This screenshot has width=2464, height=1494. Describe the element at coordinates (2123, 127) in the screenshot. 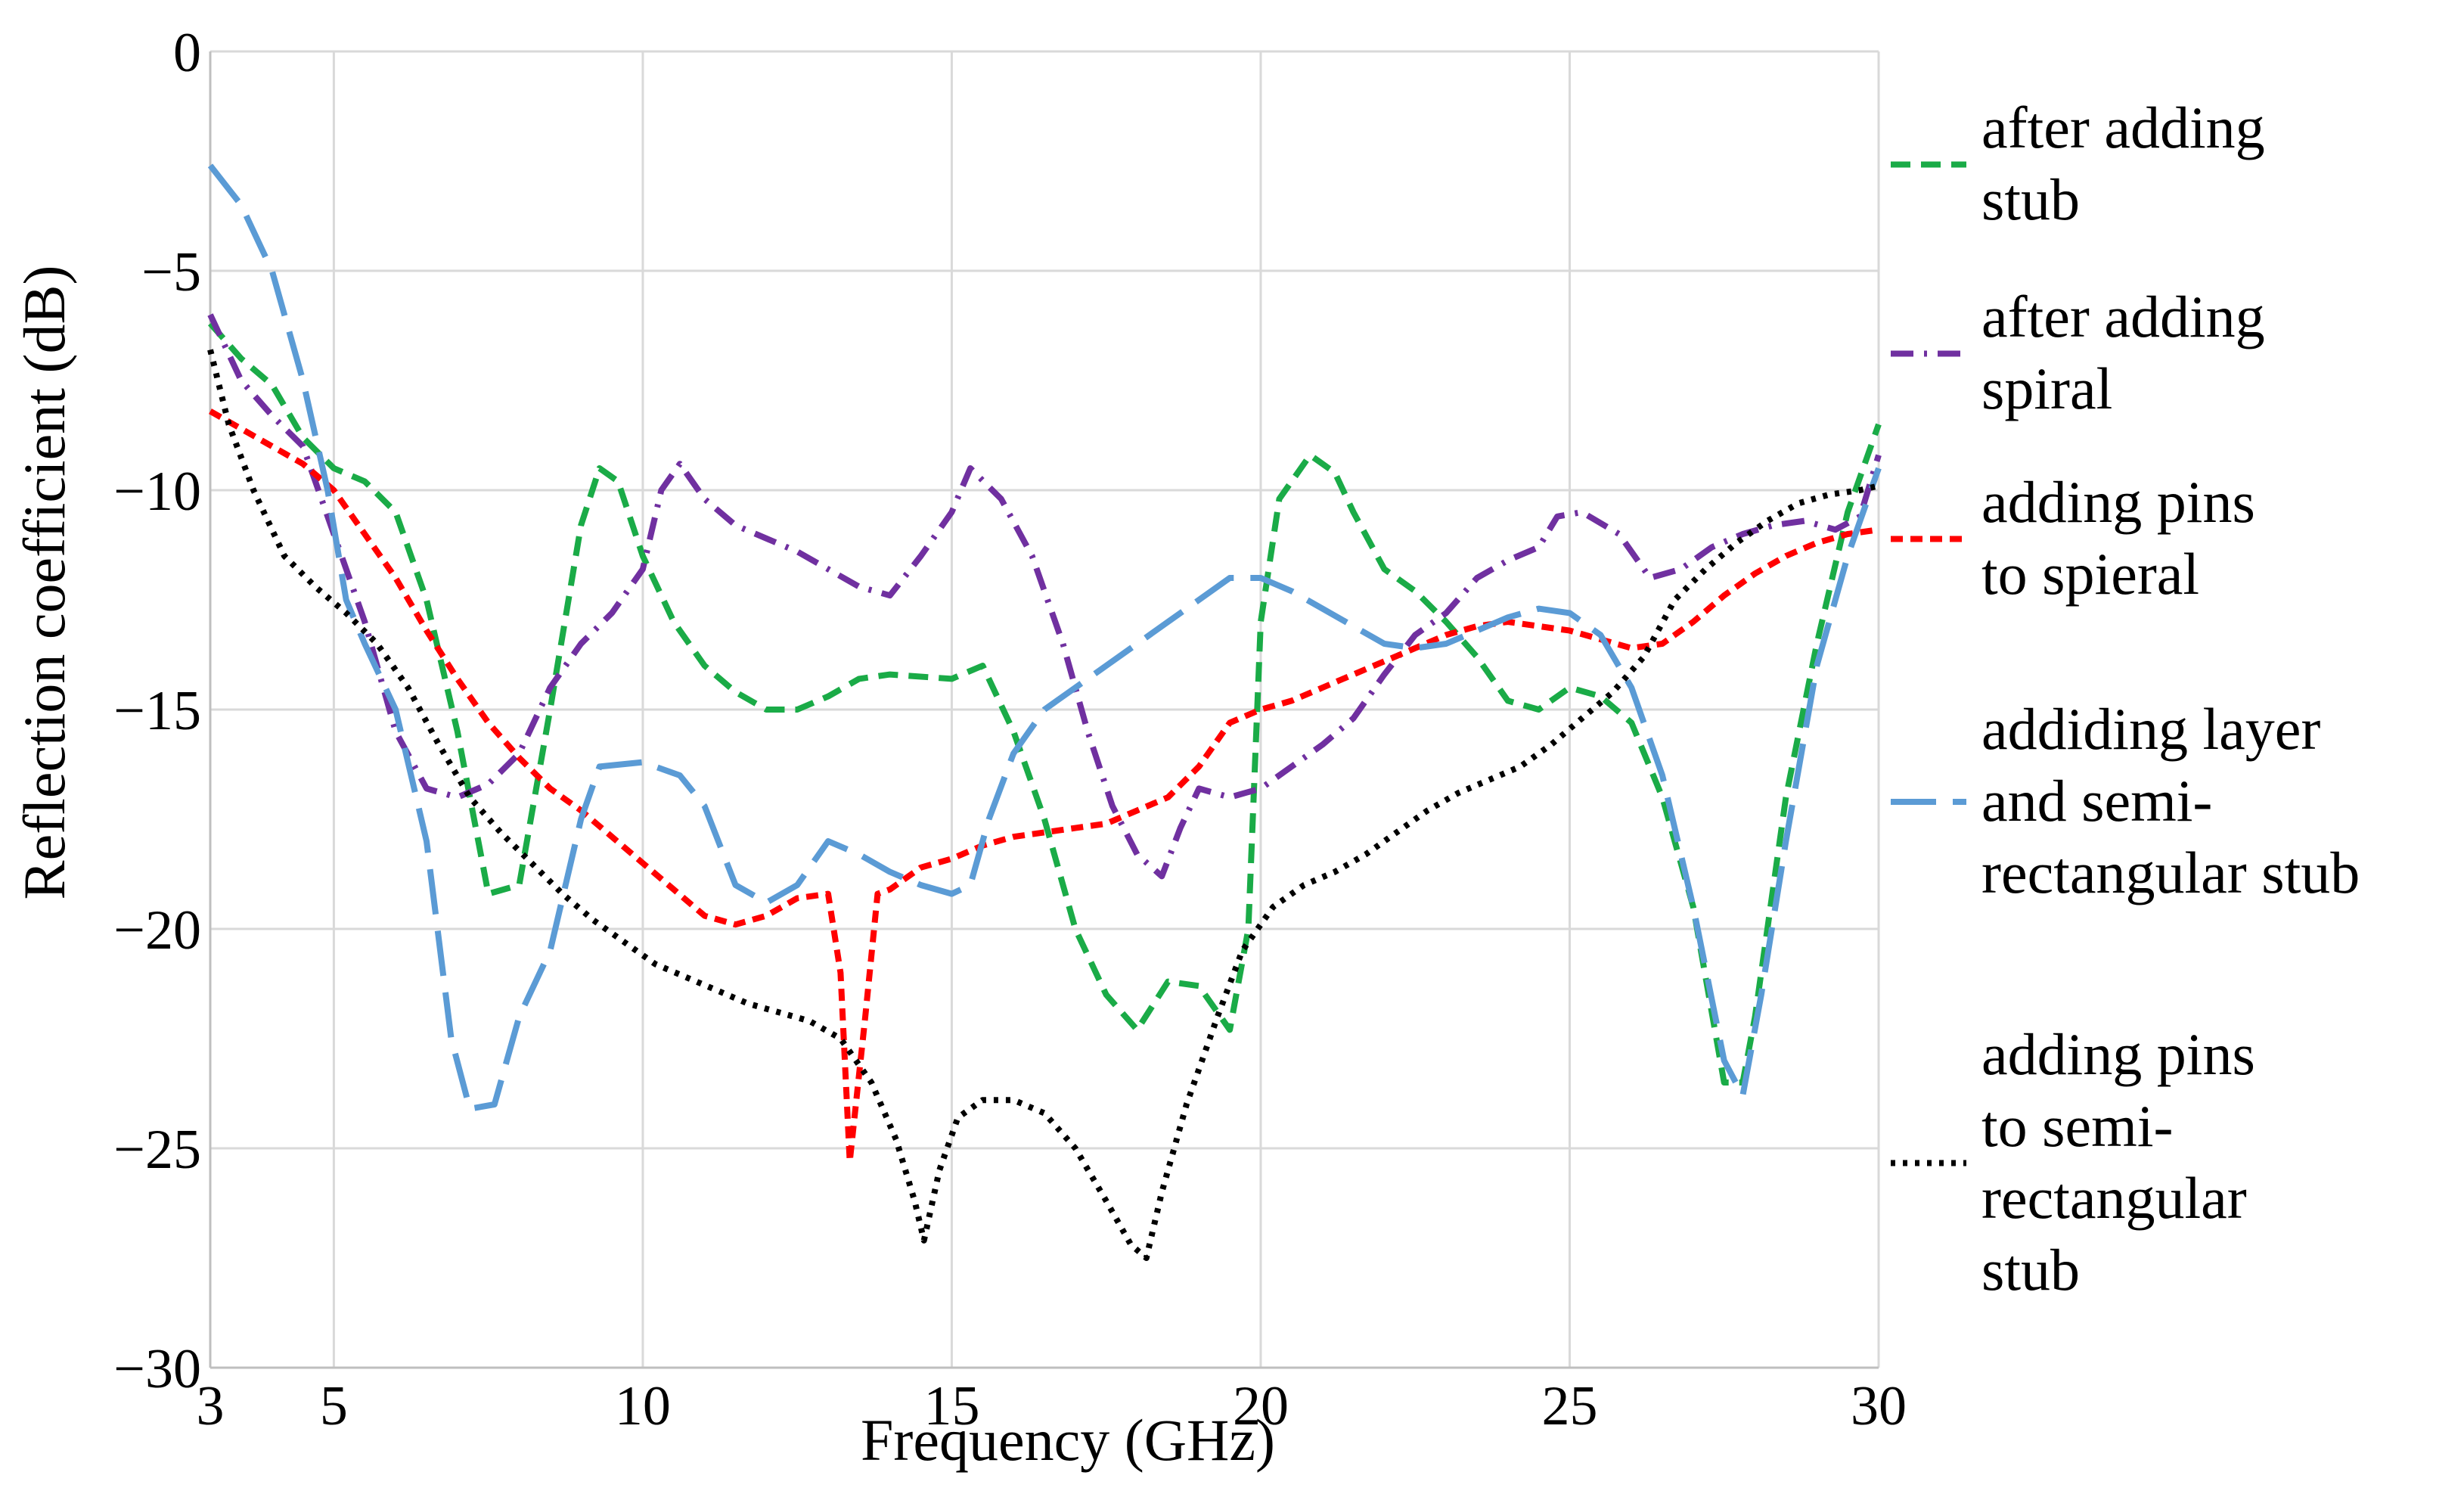

I see `legend-label-1-line-1: after adding` at that location.